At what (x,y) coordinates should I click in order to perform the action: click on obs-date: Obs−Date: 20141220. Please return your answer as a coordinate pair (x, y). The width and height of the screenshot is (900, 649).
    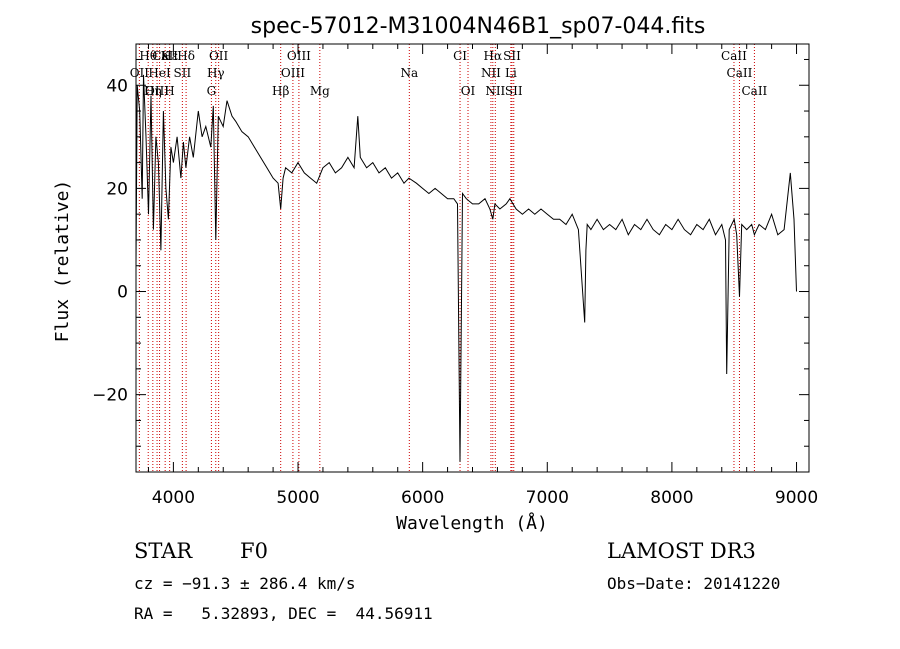
    Looking at the image, I should click on (694, 583).